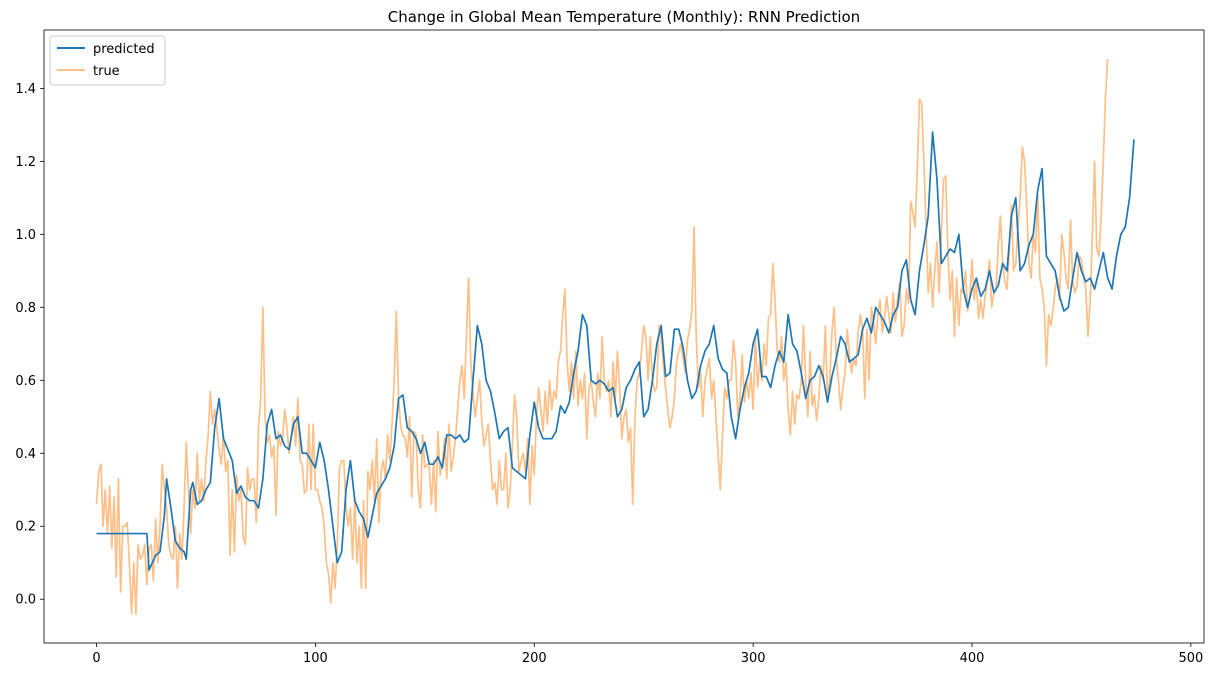  What do you see at coordinates (972, 658) in the screenshot?
I see `x-tick-label: 400` at bounding box center [972, 658].